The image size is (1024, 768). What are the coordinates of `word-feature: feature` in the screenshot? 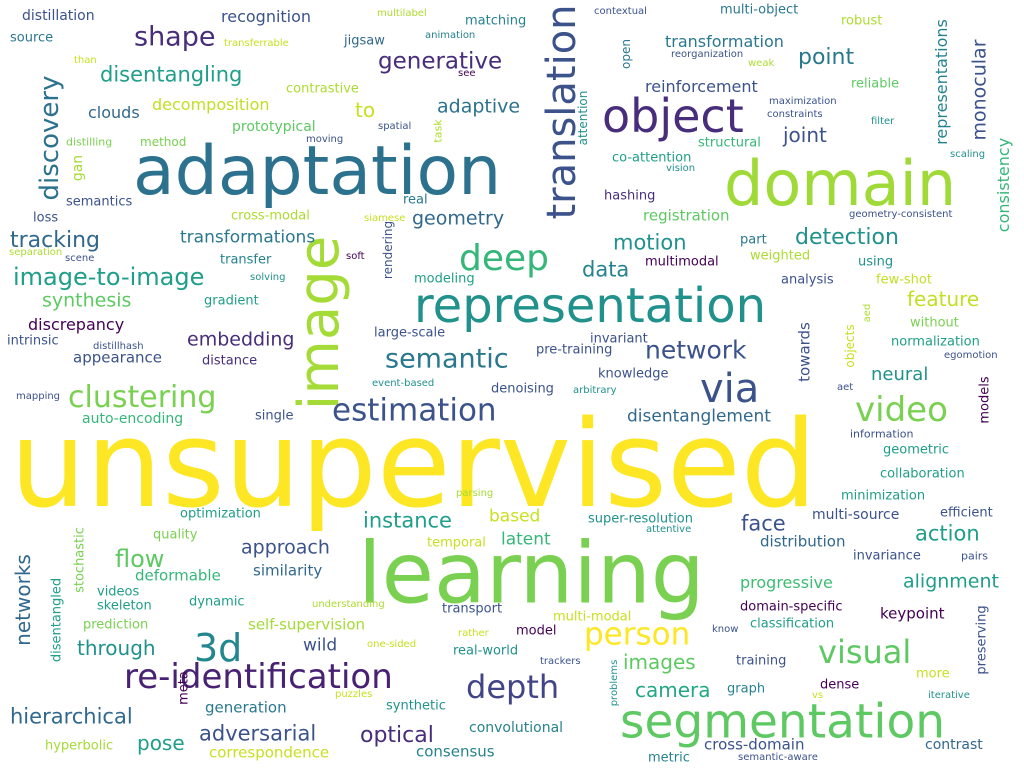 It's located at (943, 299).